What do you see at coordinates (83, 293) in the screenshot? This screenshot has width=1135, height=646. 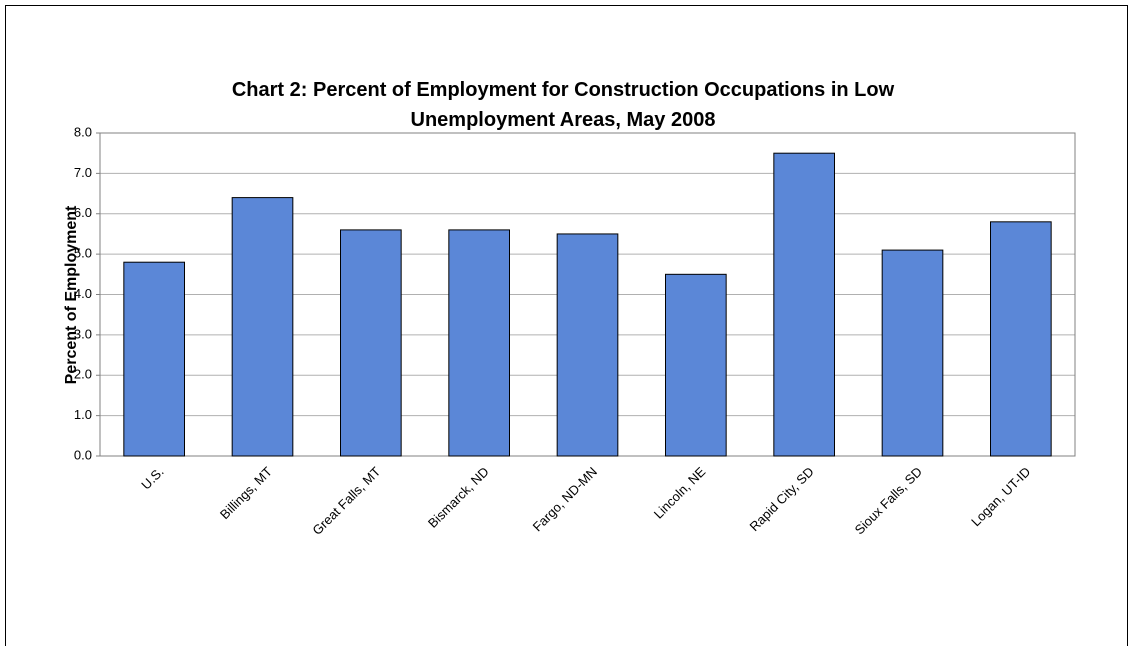 I see `y-tick-label: 4.0` at bounding box center [83, 293].